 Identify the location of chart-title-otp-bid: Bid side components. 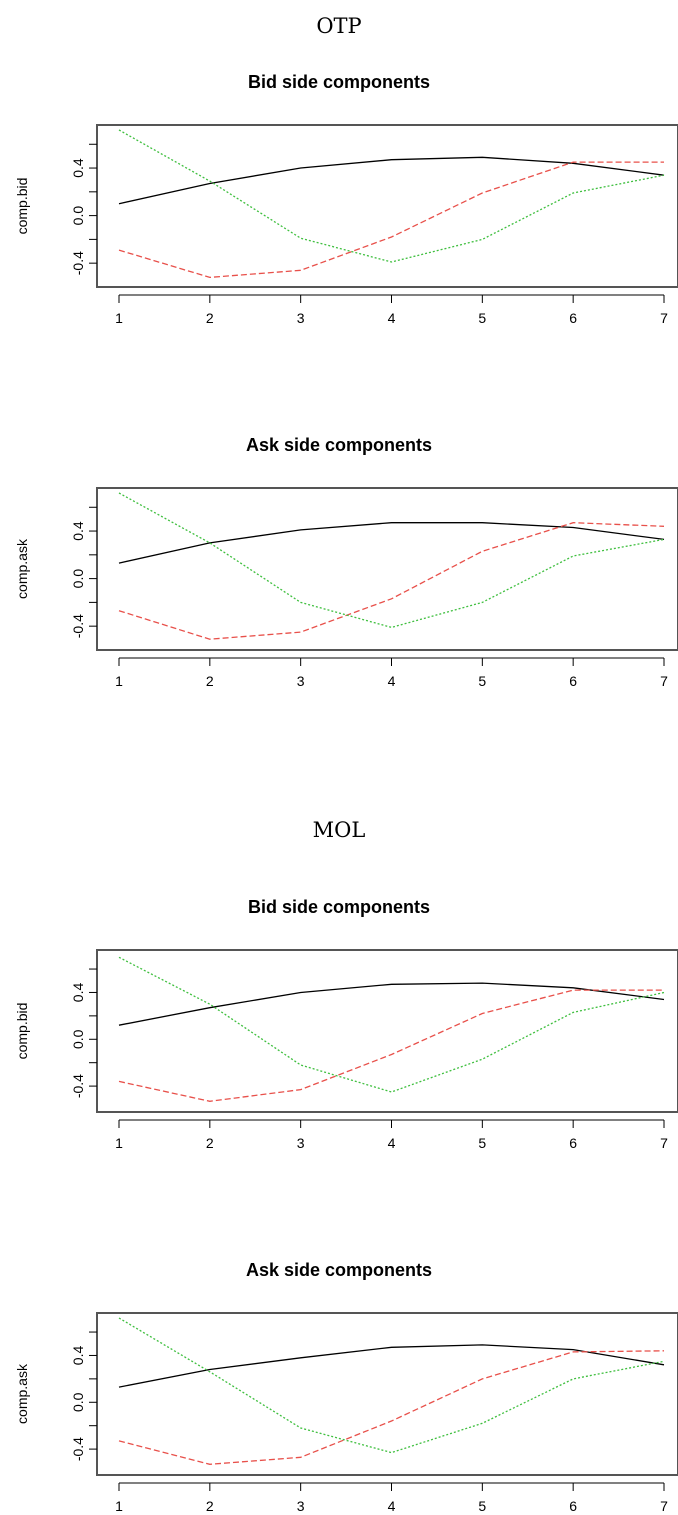
(339, 82).